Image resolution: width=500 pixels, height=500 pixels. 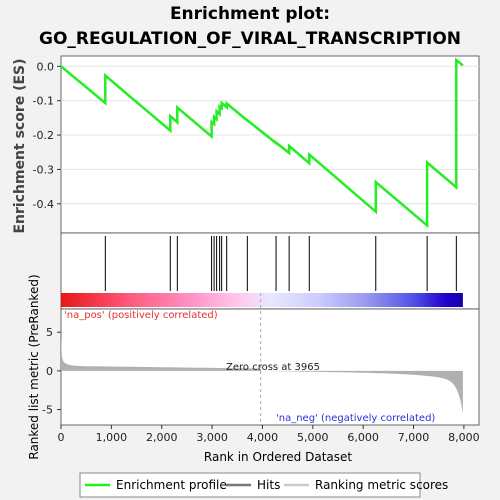 What do you see at coordinates (46, 66) in the screenshot?
I see `es-ytick-label: 0.0` at bounding box center [46, 66].